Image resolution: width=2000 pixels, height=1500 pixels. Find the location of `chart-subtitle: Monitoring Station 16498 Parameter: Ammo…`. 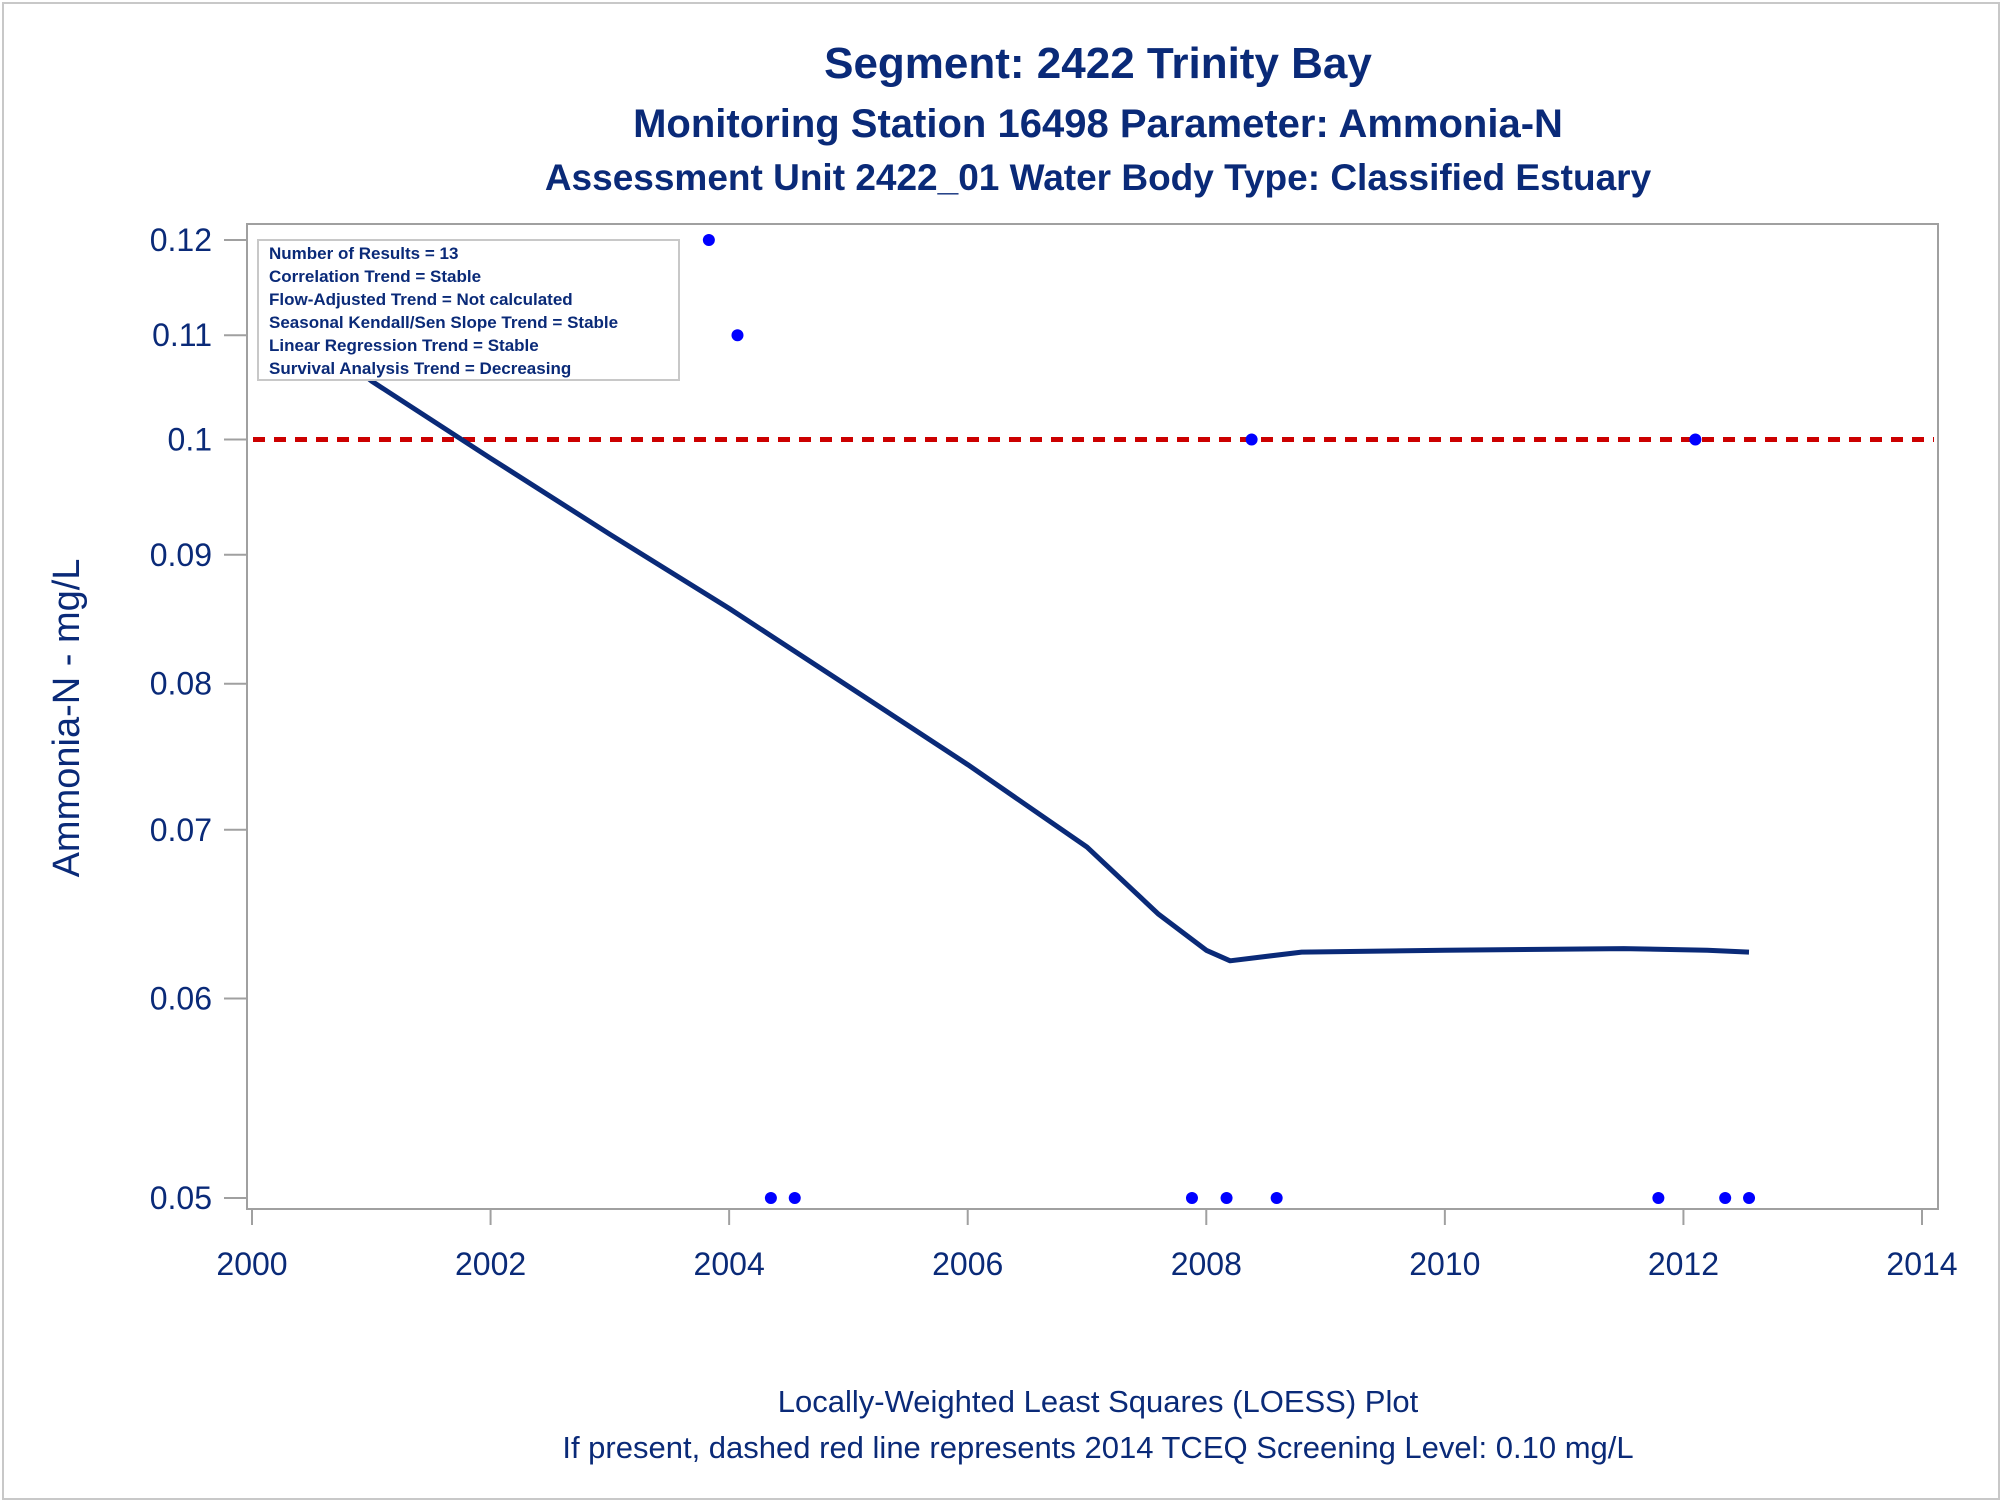

chart-subtitle: Monitoring Station 16498 Parameter: Ammo… is located at coordinates (1098, 124).